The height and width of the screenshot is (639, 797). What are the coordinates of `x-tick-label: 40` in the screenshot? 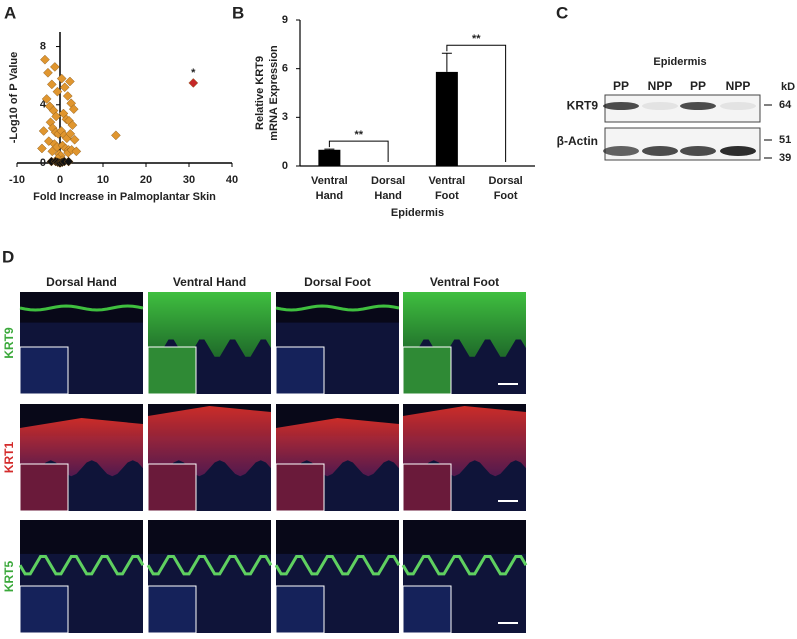 It's located at (232, 180).